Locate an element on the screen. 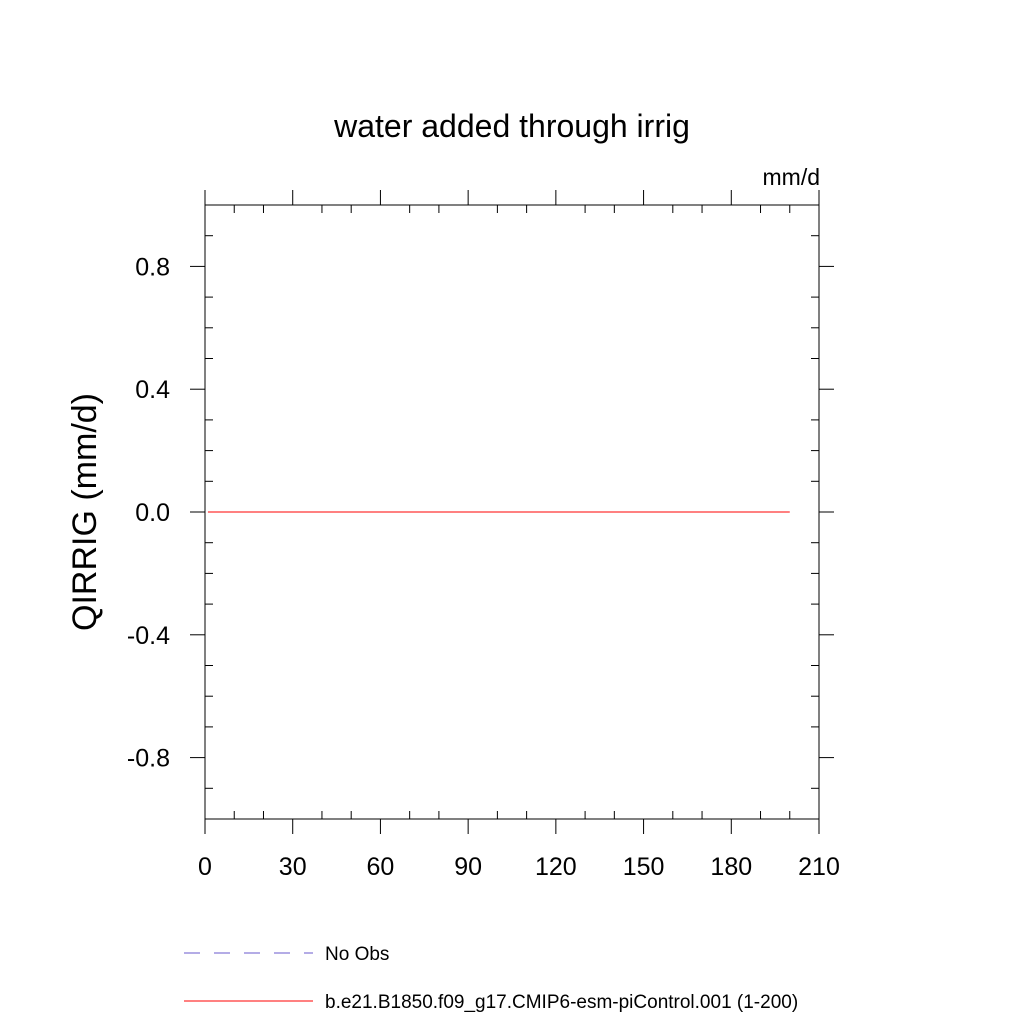 The image size is (1024, 1029). units-label: mm/d is located at coordinates (792, 177).